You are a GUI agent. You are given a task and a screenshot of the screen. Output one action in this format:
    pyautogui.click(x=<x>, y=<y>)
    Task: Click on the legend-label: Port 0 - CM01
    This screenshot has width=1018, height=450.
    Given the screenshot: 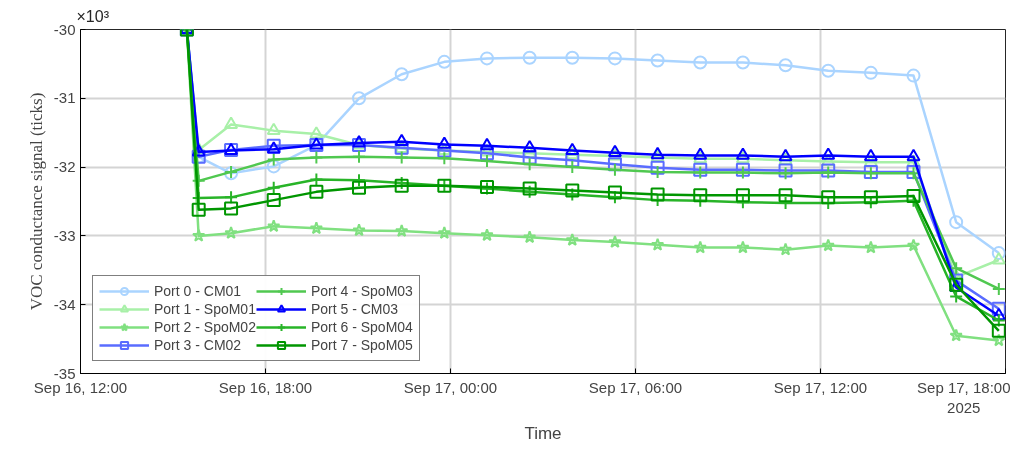 What is the action you would take?
    pyautogui.click(x=198, y=291)
    